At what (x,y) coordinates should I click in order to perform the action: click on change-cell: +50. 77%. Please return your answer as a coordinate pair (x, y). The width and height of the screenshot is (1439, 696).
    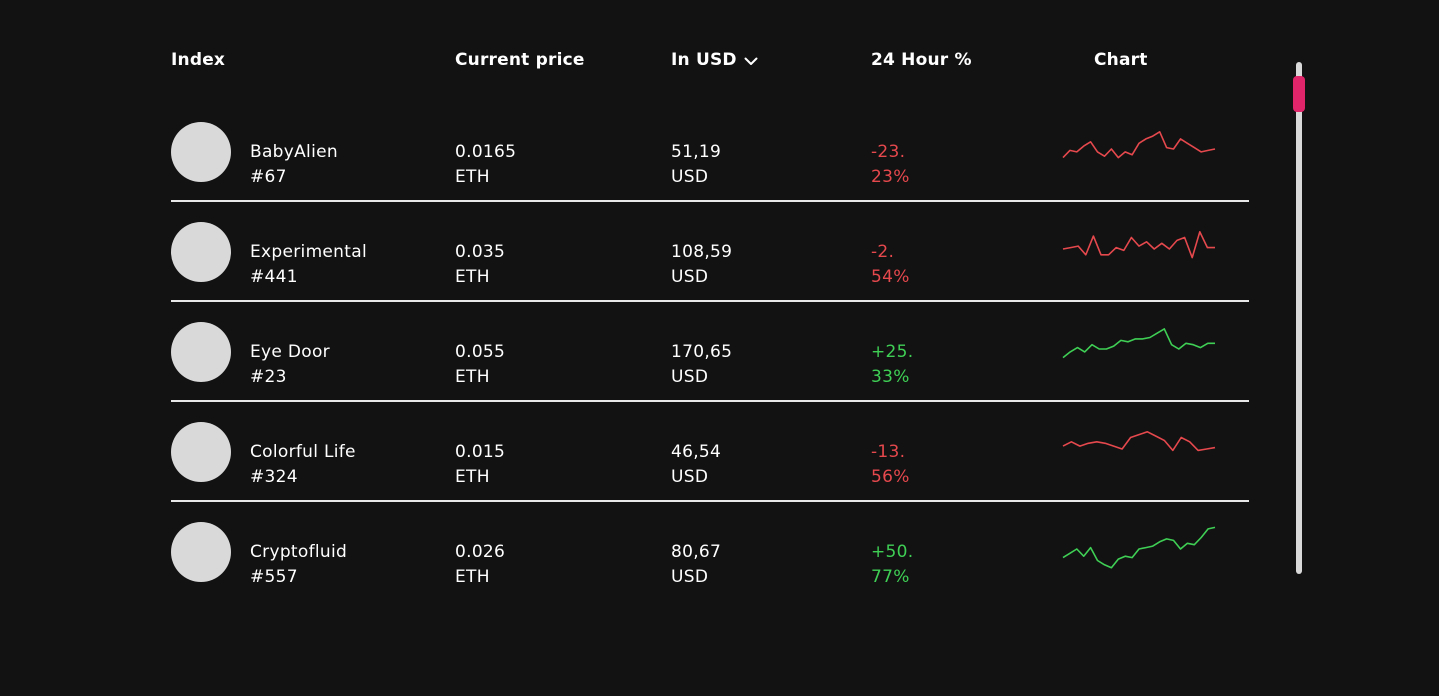
    Looking at the image, I should click on (892, 565).